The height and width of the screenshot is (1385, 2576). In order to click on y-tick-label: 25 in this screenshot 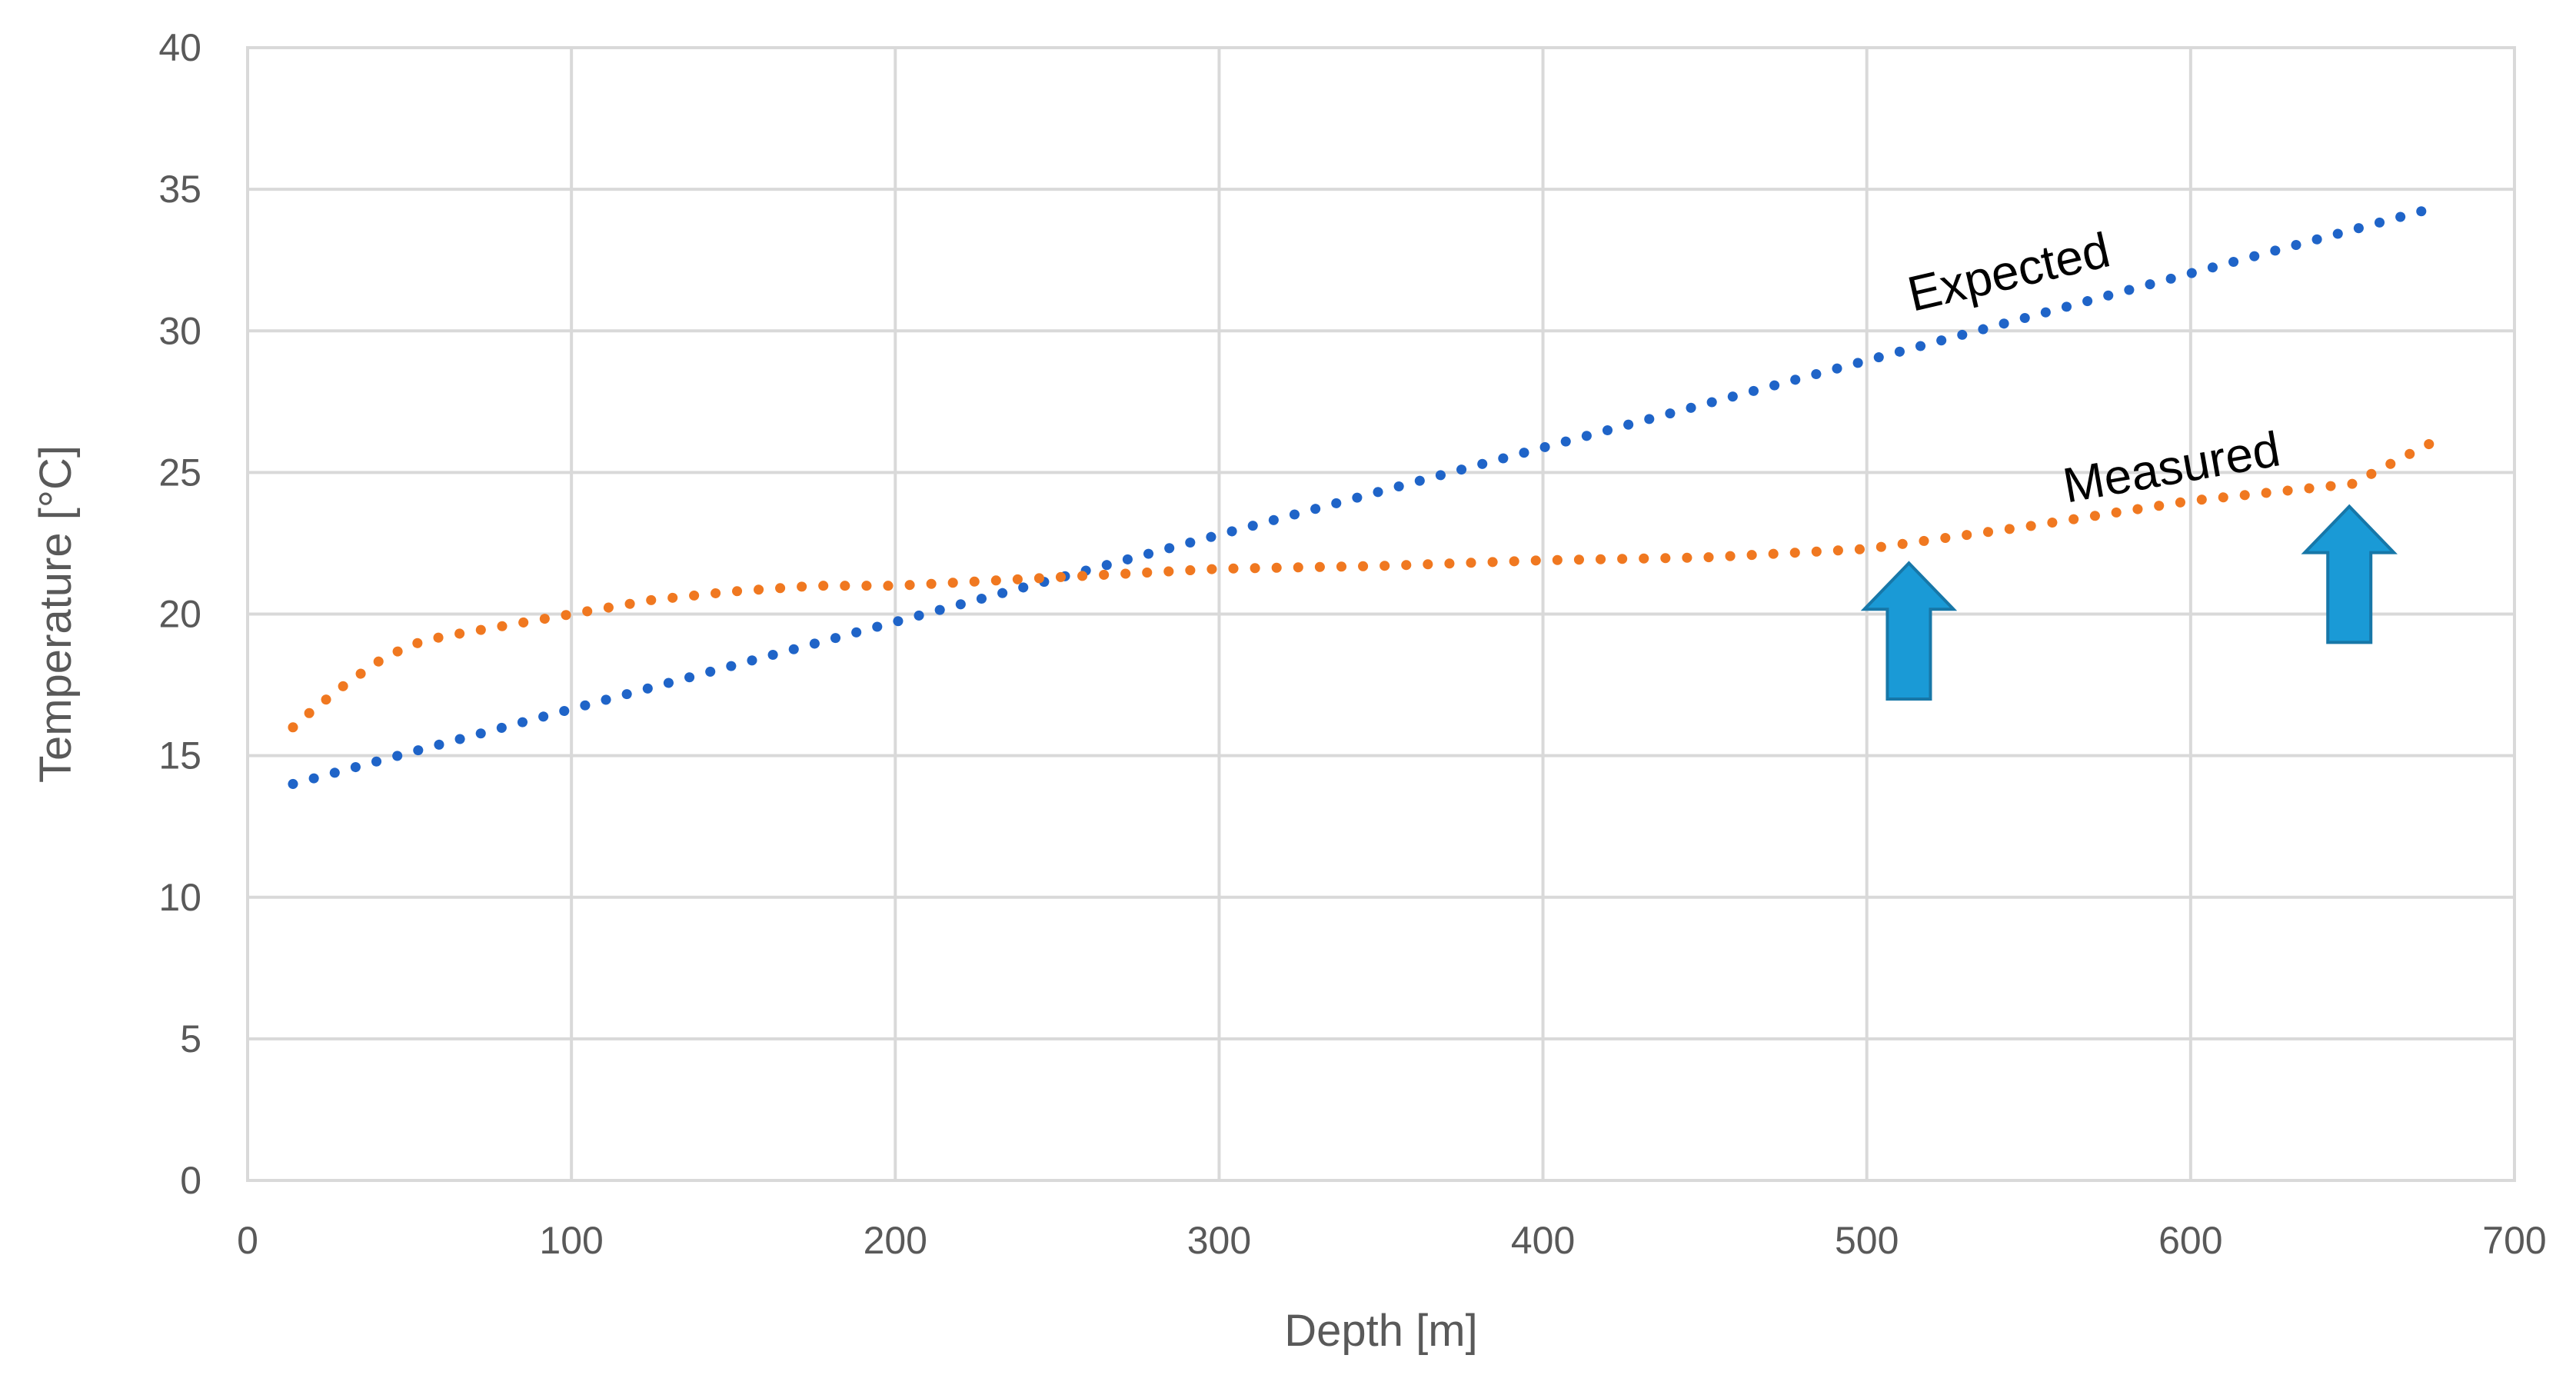, I will do `click(180, 472)`.